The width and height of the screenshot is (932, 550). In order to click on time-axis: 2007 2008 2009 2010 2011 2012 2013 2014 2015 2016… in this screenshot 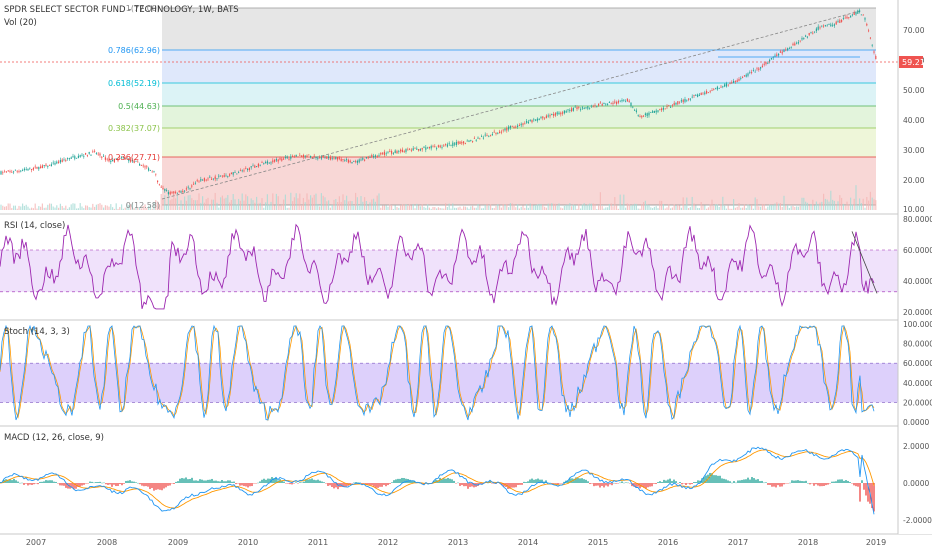, I will do `click(456, 542)`.